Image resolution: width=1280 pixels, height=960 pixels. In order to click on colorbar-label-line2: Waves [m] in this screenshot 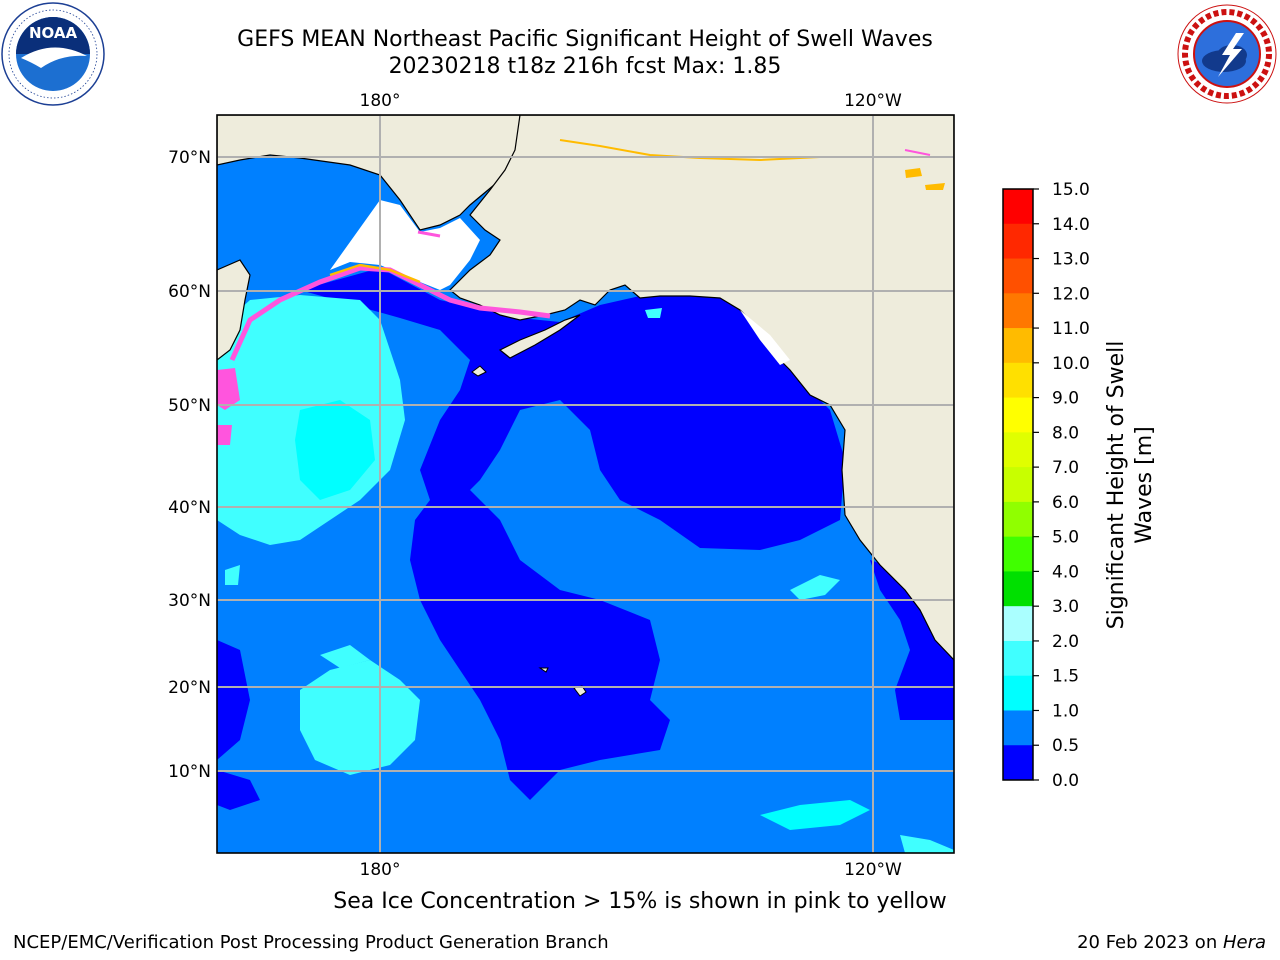, I will do `click(1144, 484)`.